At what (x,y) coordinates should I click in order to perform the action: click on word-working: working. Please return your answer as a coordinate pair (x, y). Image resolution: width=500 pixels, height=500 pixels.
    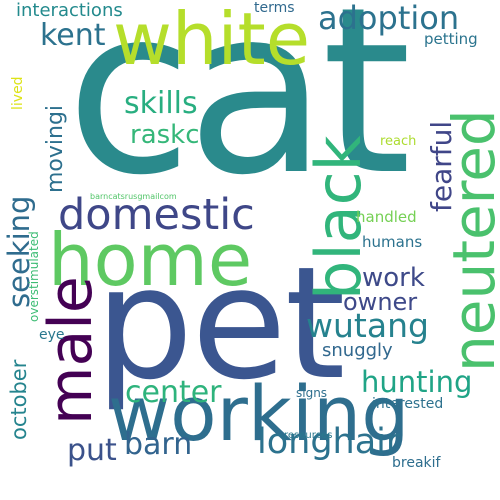
    Looking at the image, I should click on (259, 413).